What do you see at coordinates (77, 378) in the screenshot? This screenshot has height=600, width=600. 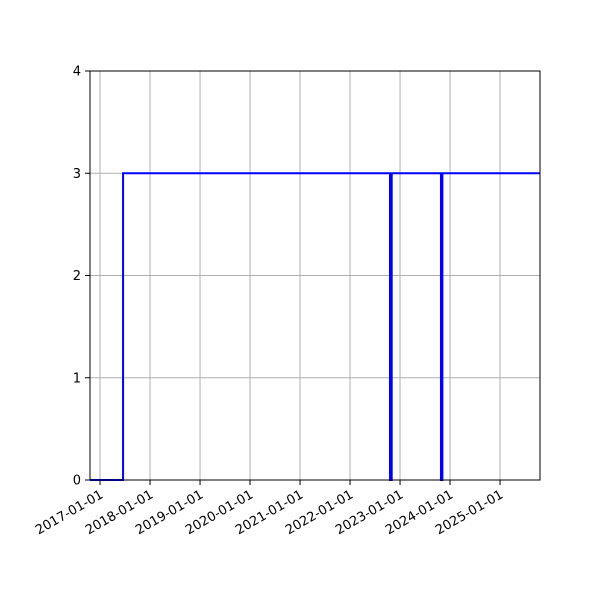 I see `y-tick-label: 1` at bounding box center [77, 378].